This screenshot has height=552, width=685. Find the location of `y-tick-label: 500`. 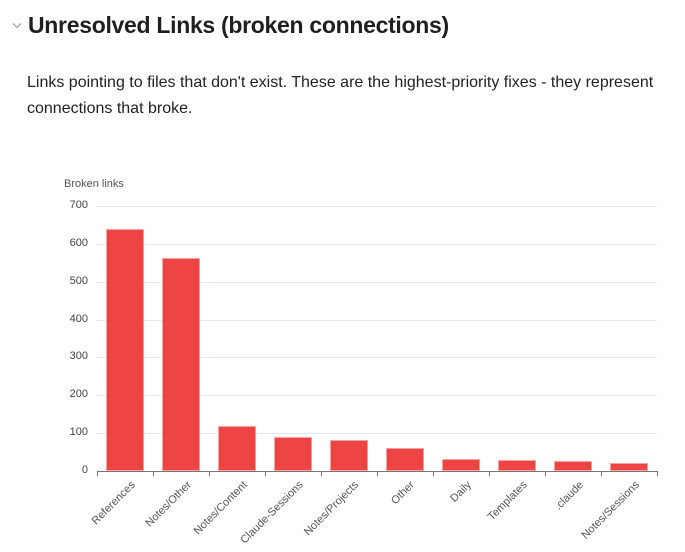

y-tick-label: 500 is located at coordinates (78, 280).